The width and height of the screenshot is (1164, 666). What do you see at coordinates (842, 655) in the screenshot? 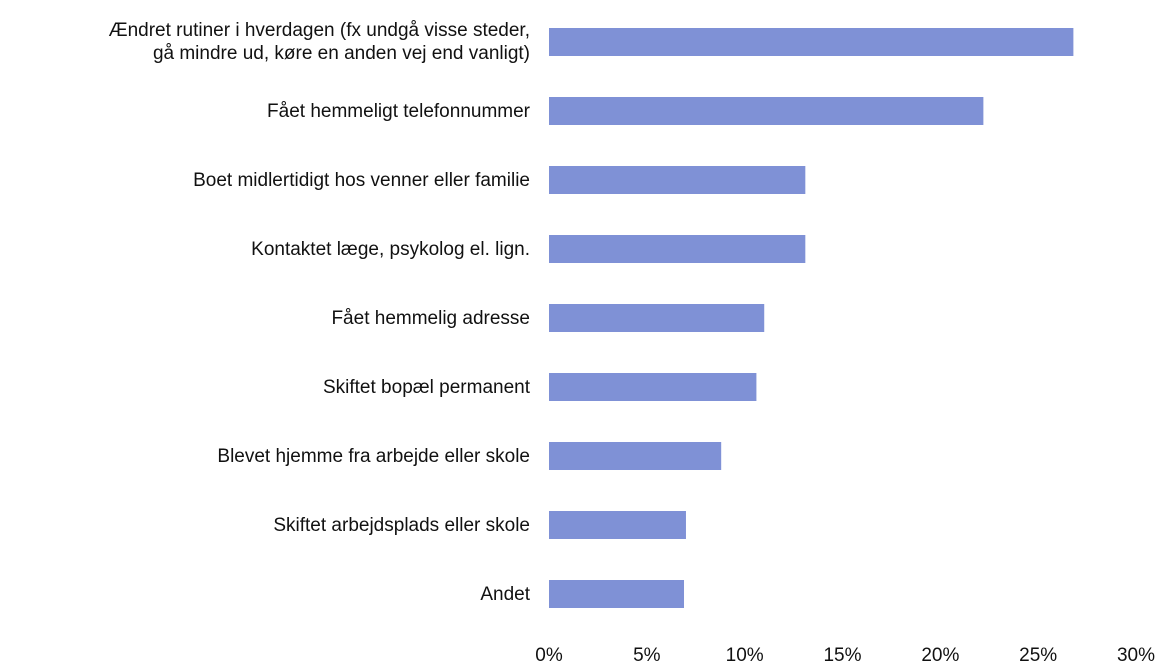
I see `x-tick-label: 15%` at bounding box center [842, 655].